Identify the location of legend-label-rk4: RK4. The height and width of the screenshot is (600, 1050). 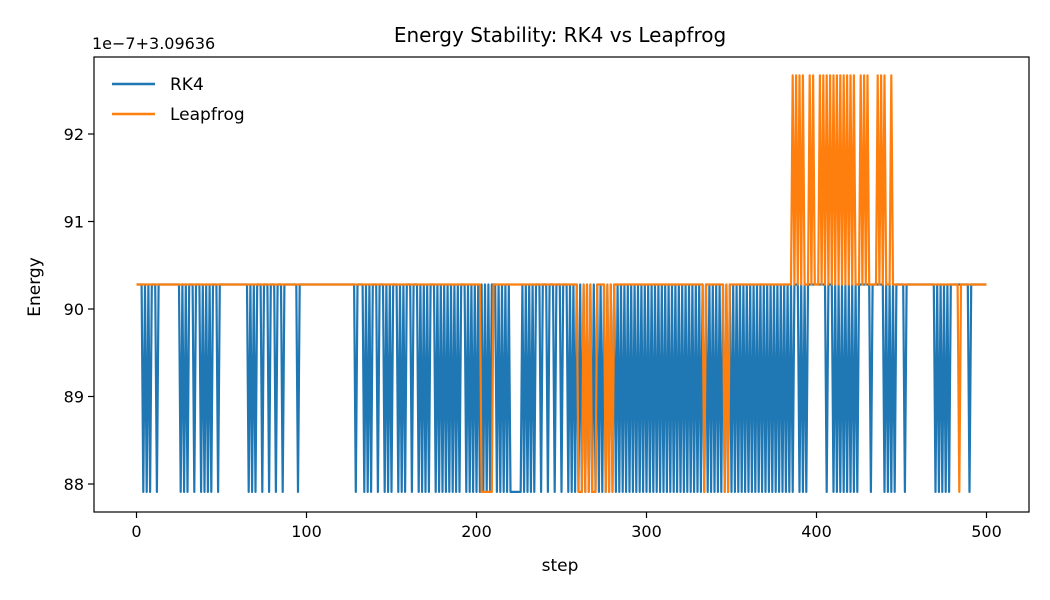
(187, 85).